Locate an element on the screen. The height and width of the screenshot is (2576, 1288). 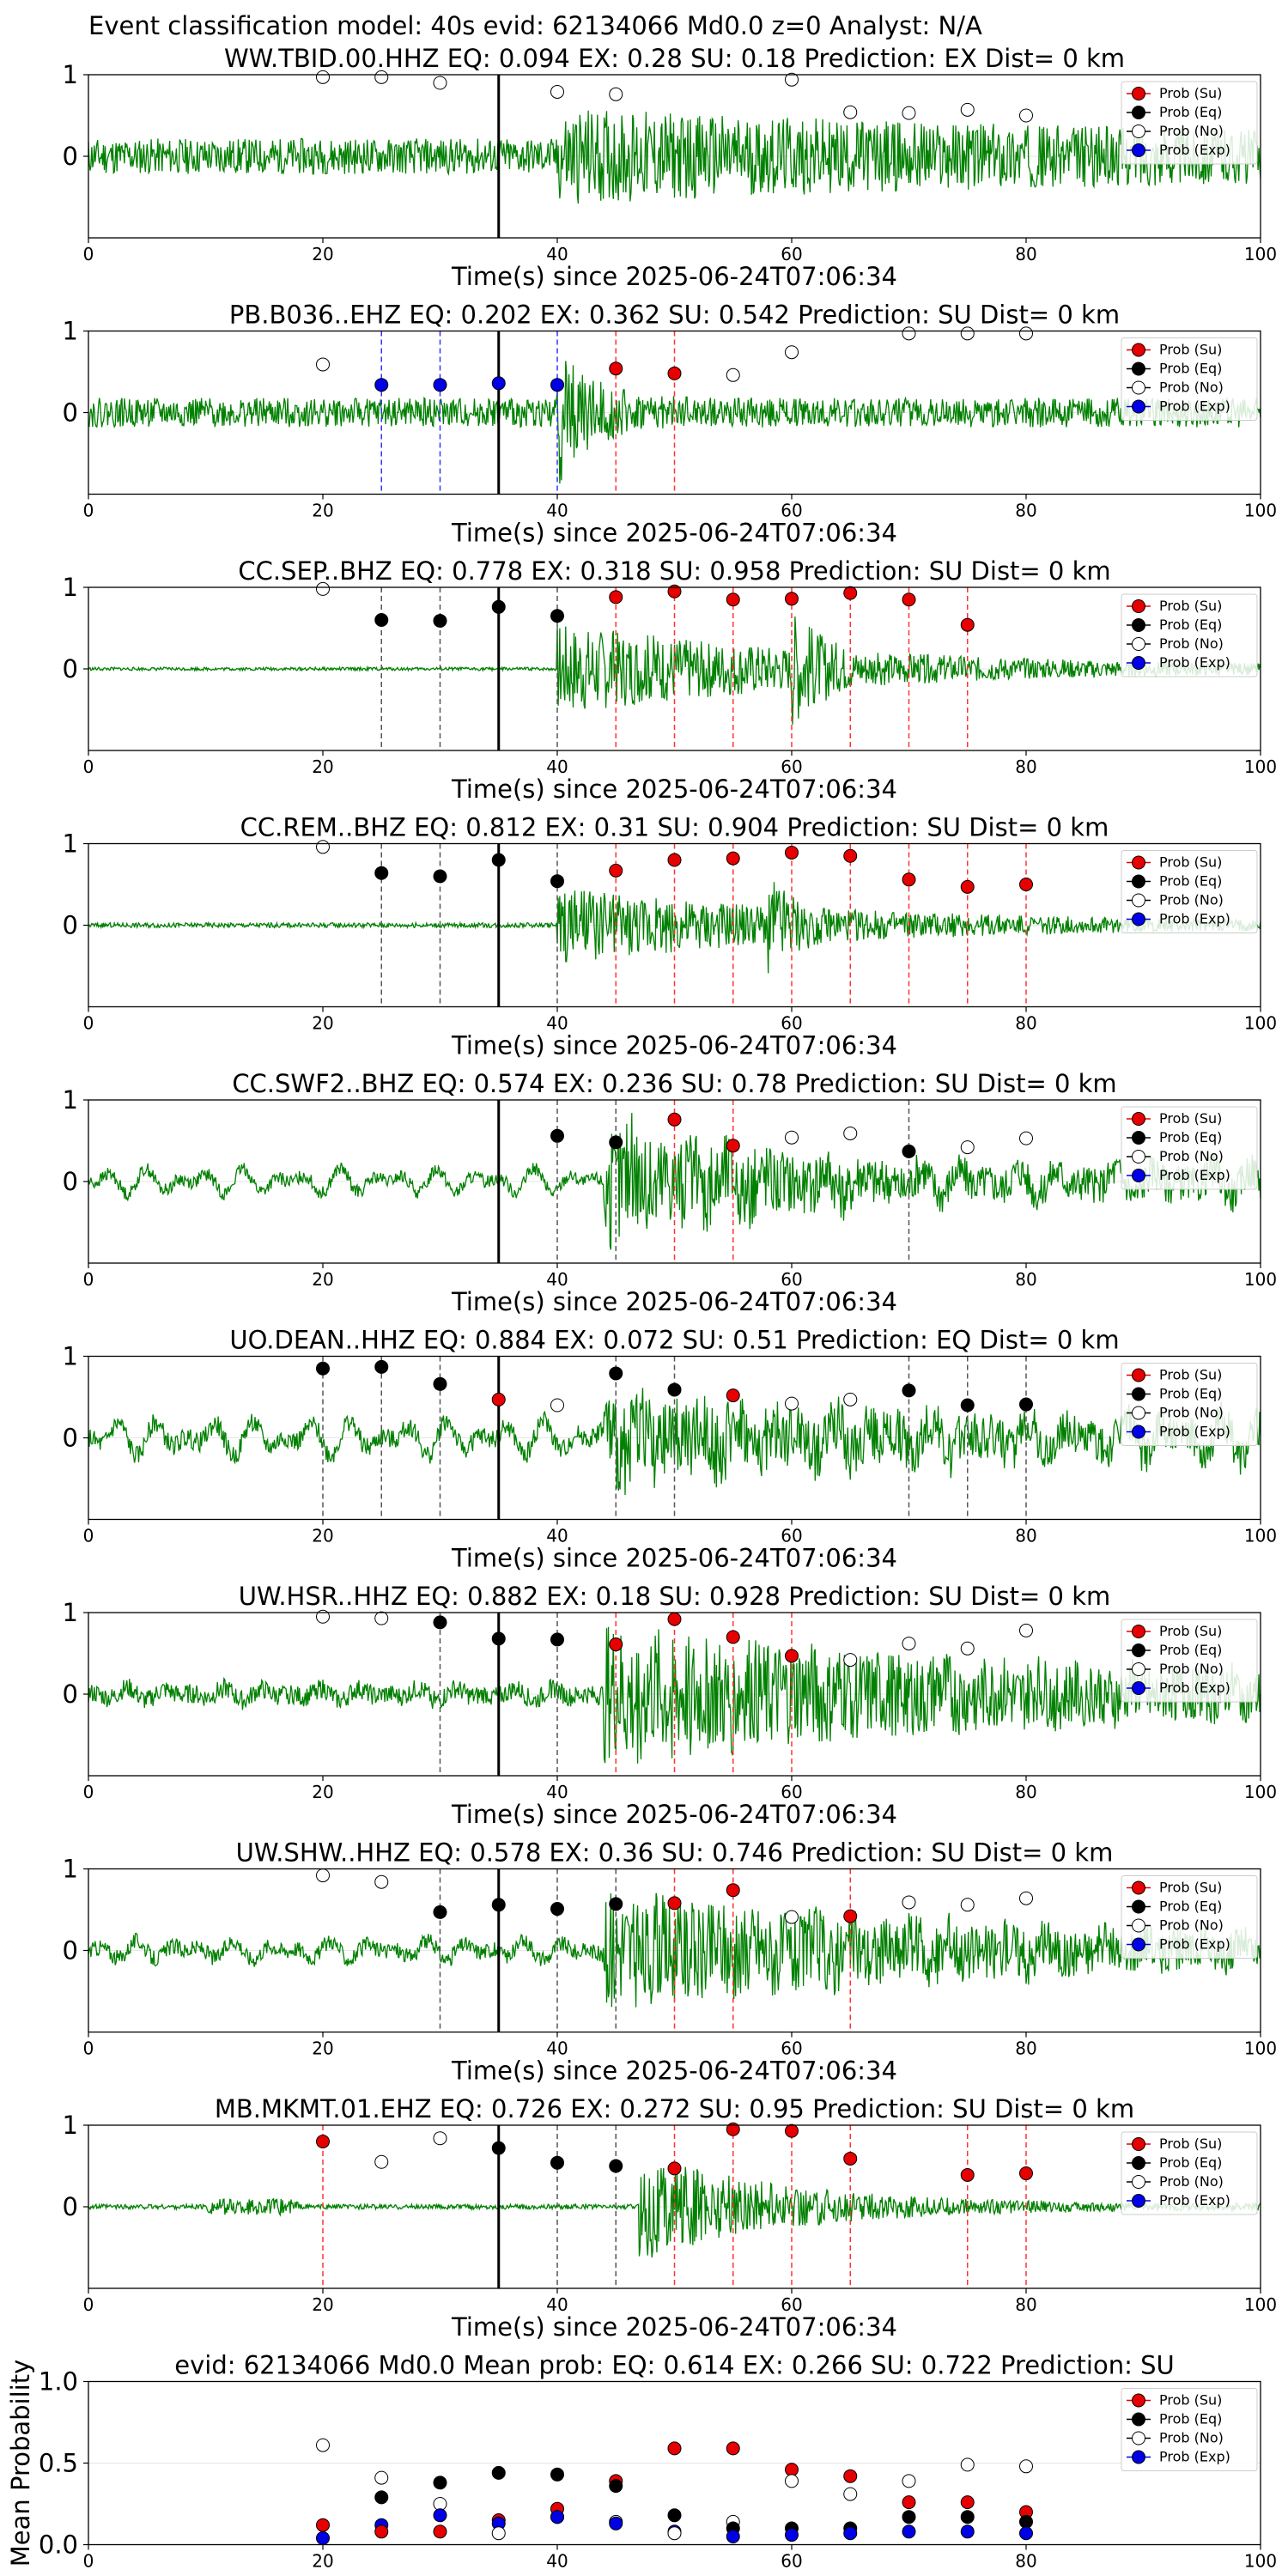
x-tick-label: 60 is located at coordinates (792, 2048).